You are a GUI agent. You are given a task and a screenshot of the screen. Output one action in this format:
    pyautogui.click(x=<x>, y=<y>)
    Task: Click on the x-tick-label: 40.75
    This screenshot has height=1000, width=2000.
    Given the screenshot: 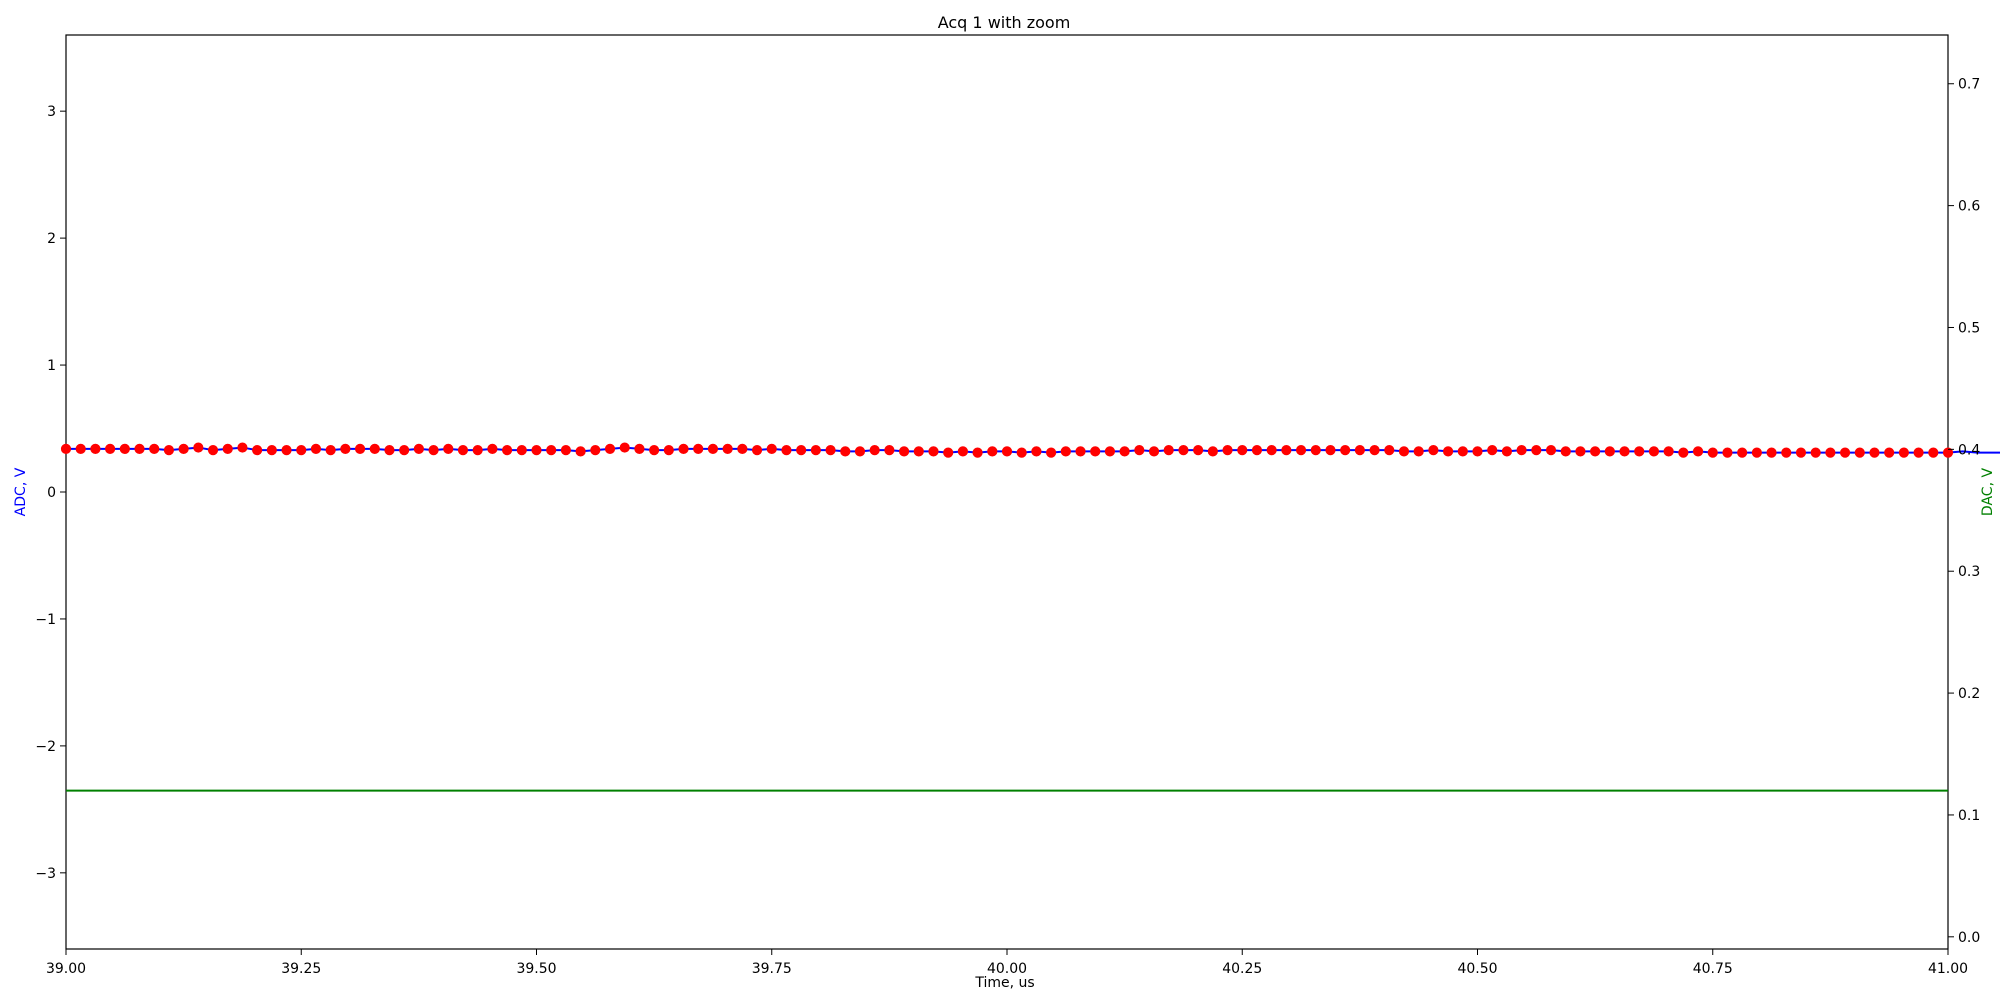 What is the action you would take?
    pyautogui.click(x=1713, y=969)
    